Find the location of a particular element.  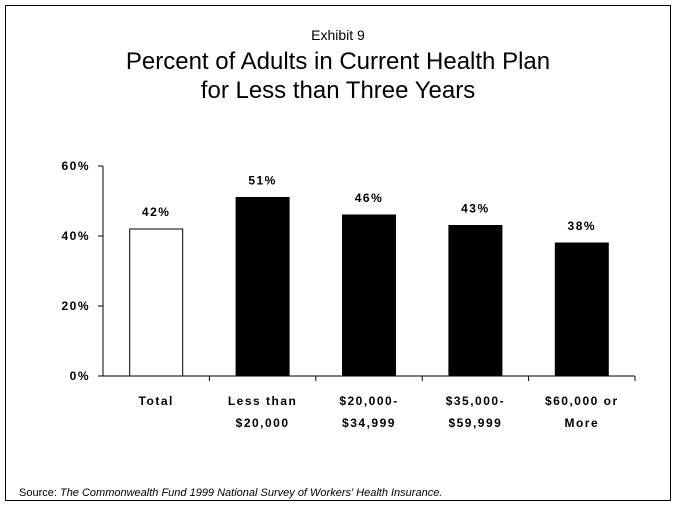

data-labels: 42% 51% 46% 43% 38% is located at coordinates (369, 204).